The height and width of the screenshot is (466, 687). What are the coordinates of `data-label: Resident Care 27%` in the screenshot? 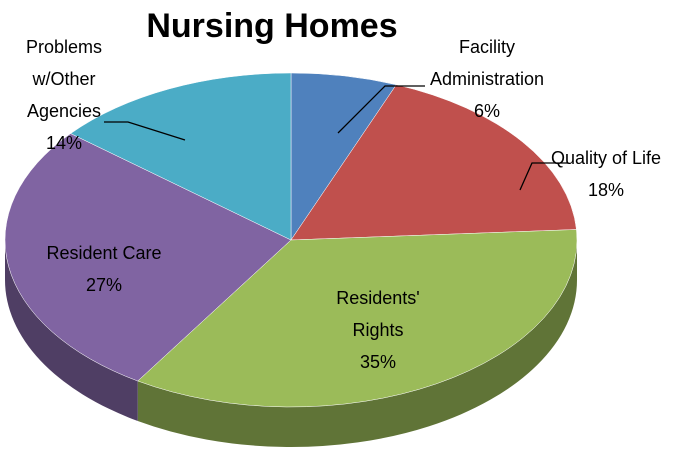 It's located at (104, 269).